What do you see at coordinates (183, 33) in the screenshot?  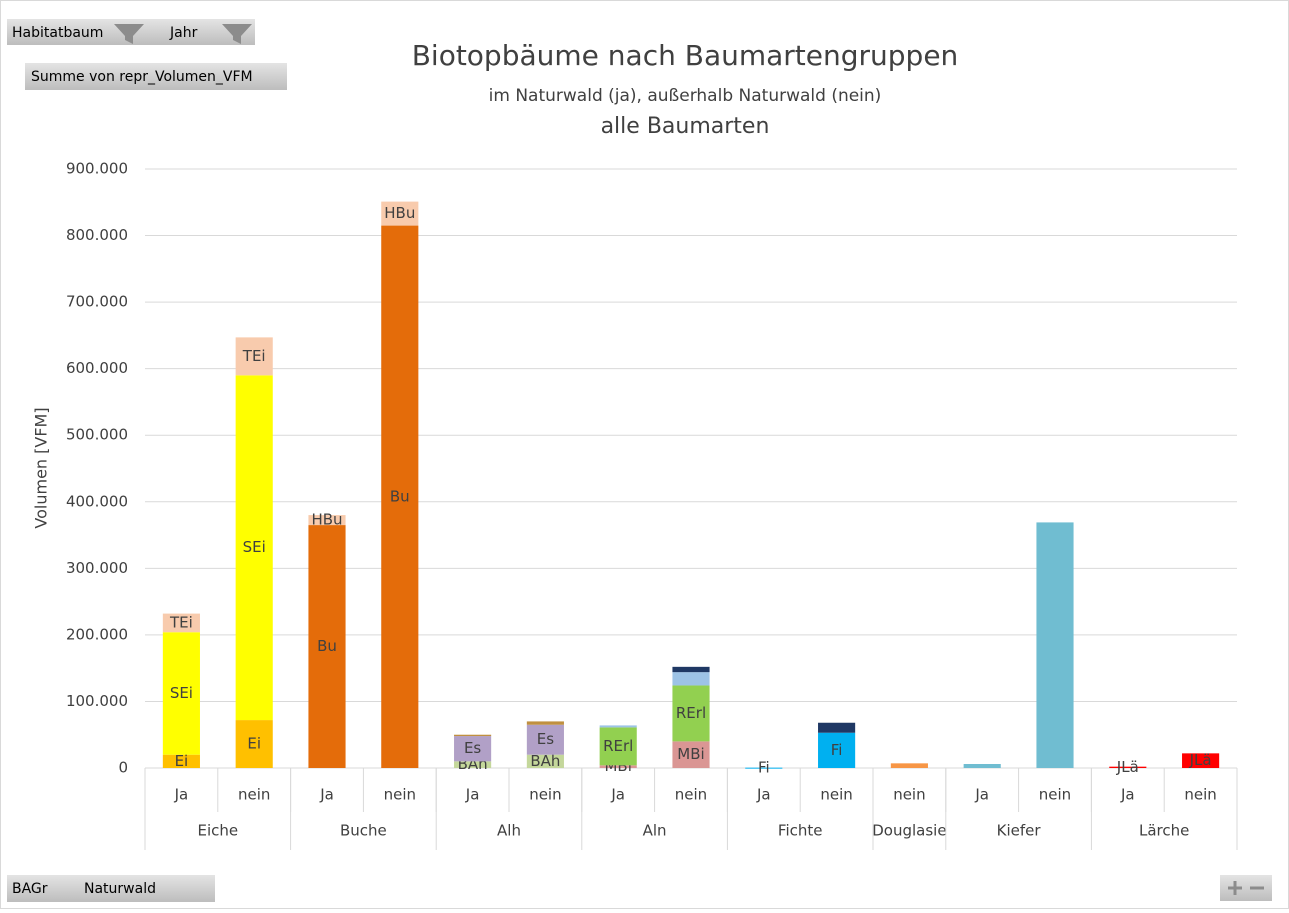 I see `filter-field: Jahr` at bounding box center [183, 33].